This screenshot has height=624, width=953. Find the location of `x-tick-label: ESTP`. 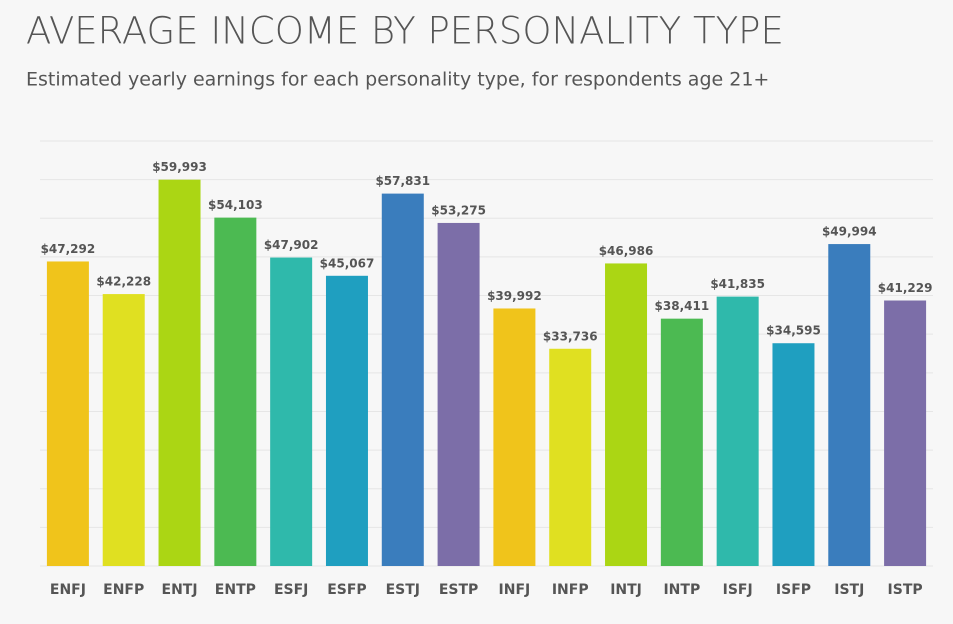

x-tick-label: ESTP is located at coordinates (458, 590).